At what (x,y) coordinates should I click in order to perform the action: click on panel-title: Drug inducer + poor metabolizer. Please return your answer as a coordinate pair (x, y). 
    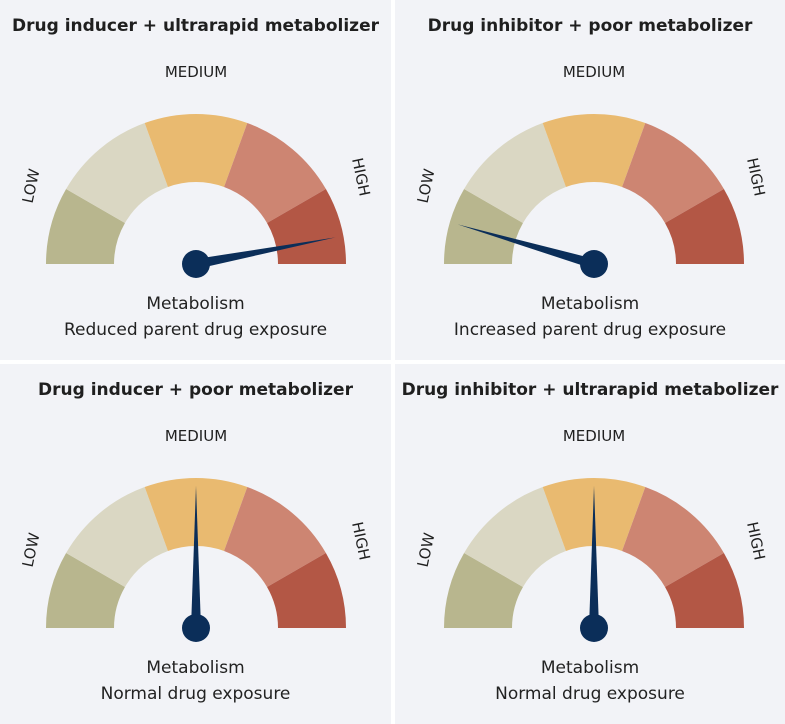
    Looking at the image, I should click on (195, 390).